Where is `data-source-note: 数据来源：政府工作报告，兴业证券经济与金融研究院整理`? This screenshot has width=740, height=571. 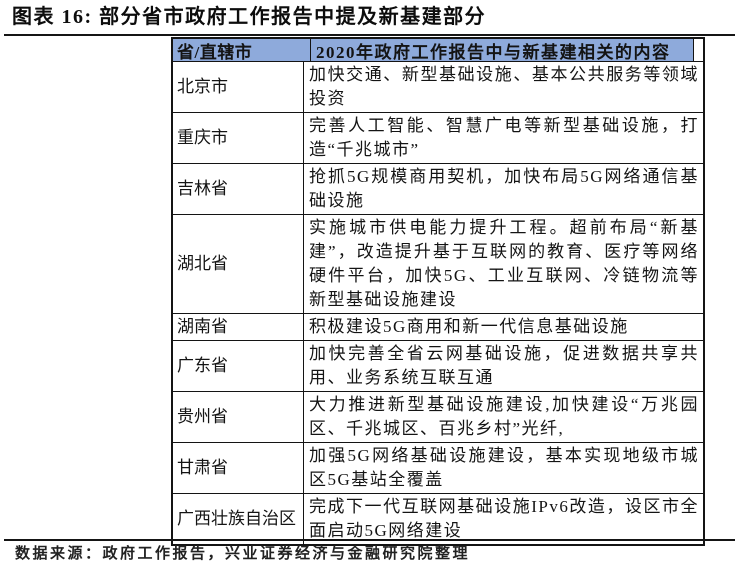
data-source-note: 数据来源：政府工作报告，兴业证券经济与金融研究院整理 is located at coordinates (243, 554).